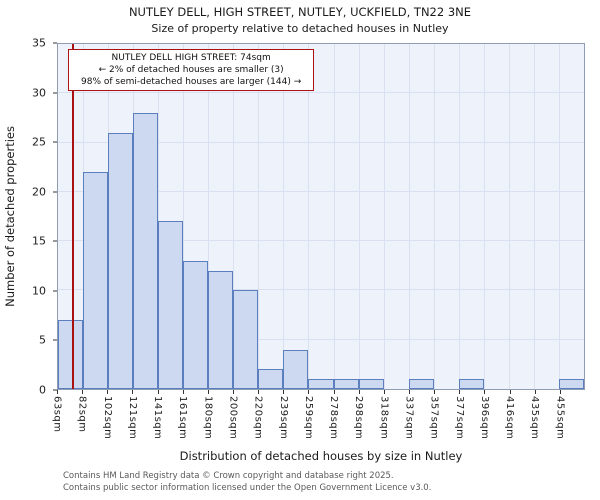  I want to click on bar-377sqm, so click(471, 384).